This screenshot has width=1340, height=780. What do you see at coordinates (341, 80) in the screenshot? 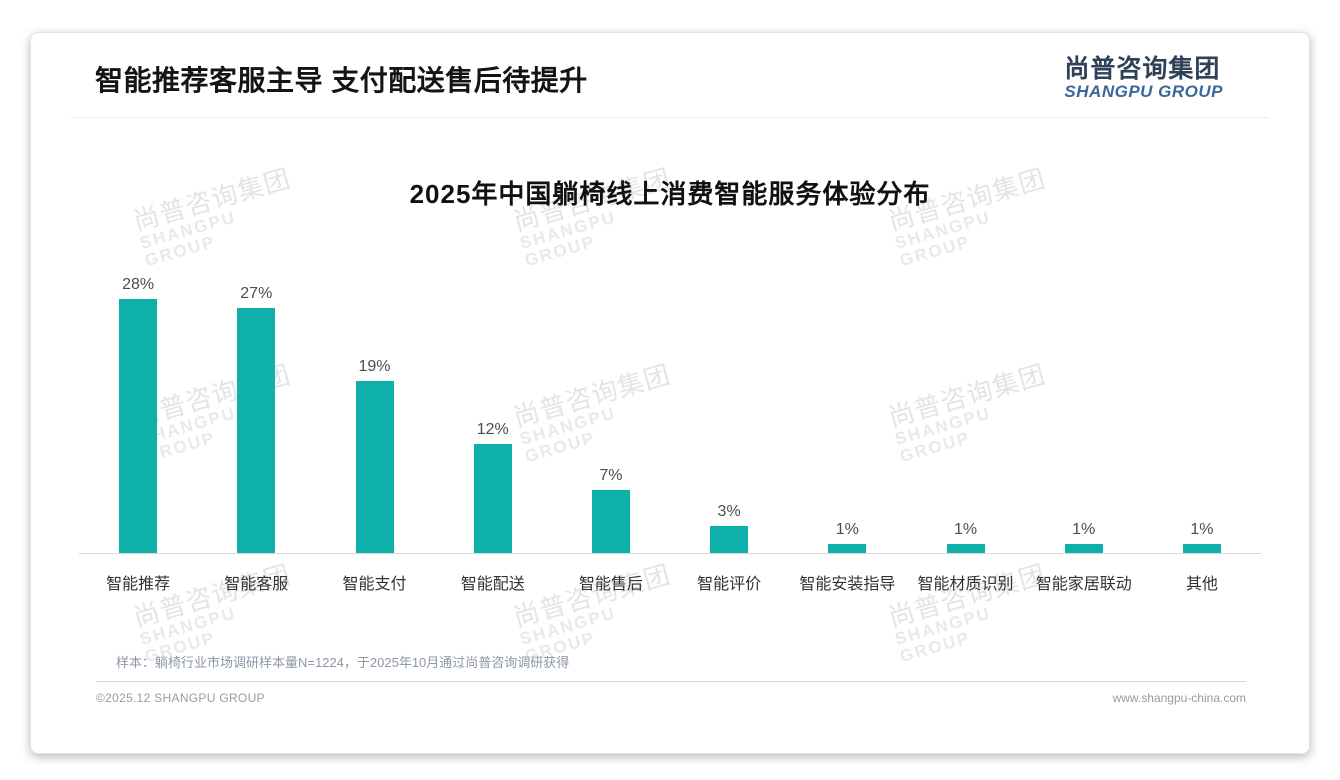
I see `page-title: 智能推荐客服主导 支付配送售后待提升` at bounding box center [341, 80].